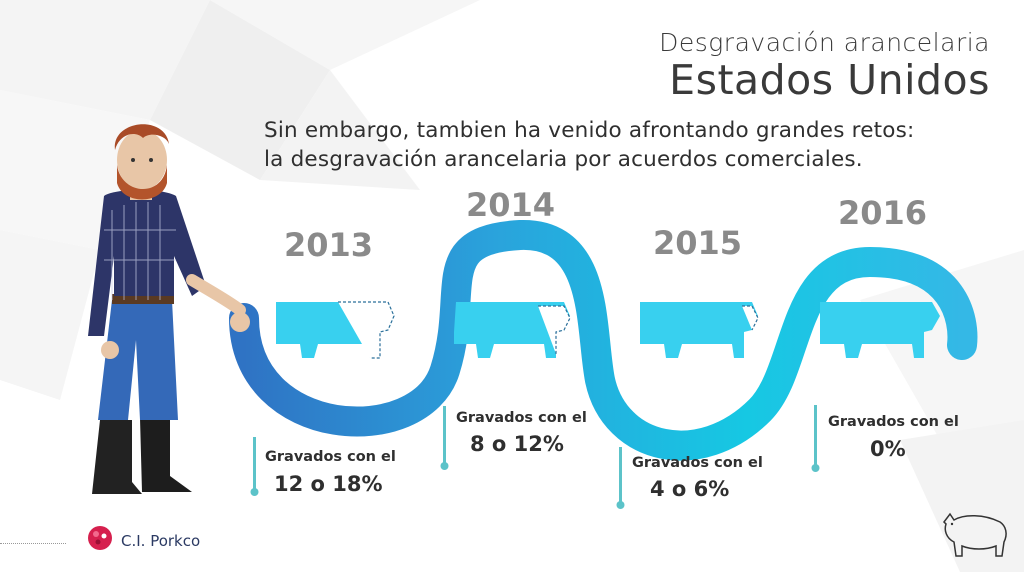  I want to click on page-title: Estados Unidos, so click(829, 80).